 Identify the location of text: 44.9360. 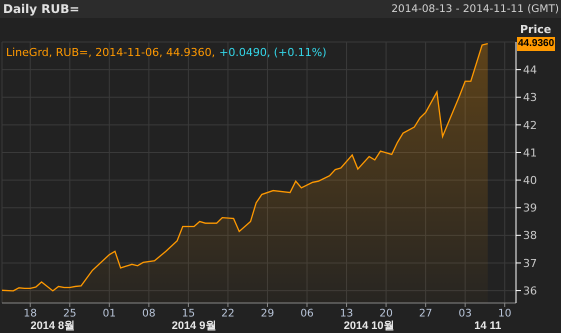
(536, 43).